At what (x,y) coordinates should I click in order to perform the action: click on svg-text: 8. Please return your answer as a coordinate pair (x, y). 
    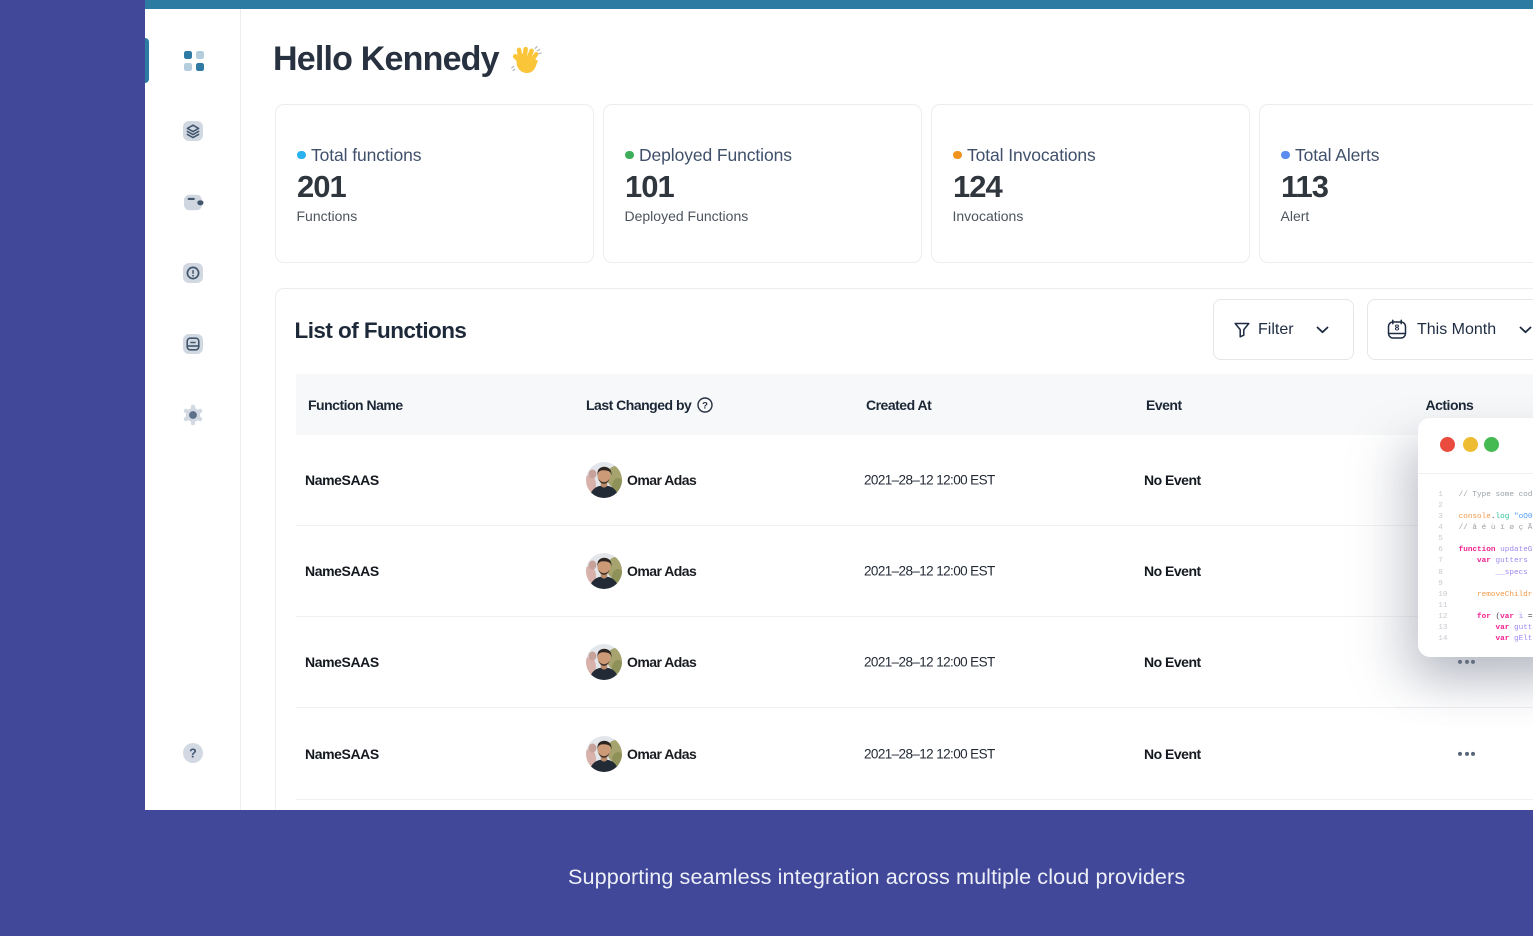
    Looking at the image, I should click on (1397, 328).